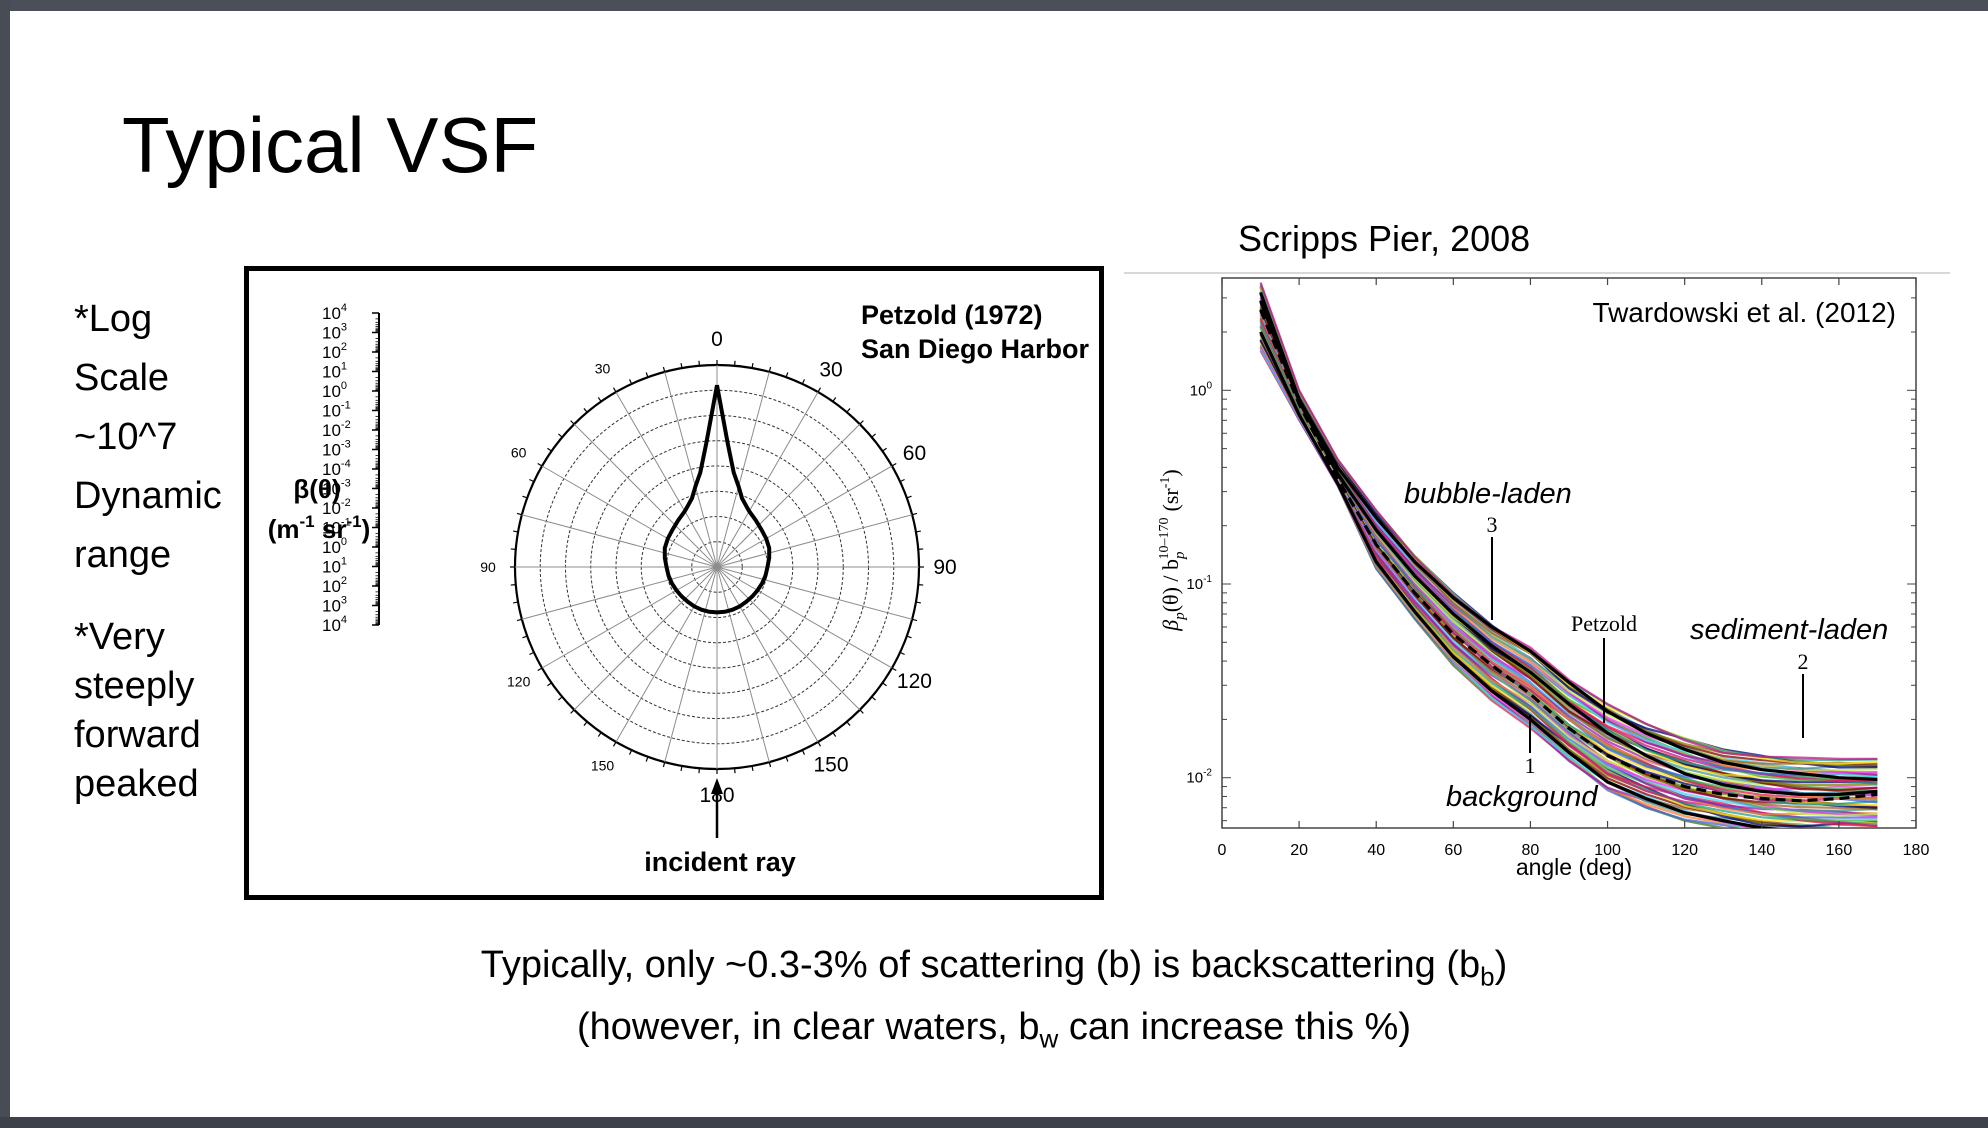 The width and height of the screenshot is (1988, 1128). I want to click on y-tick-label: 10⁻², so click(1199, 777).